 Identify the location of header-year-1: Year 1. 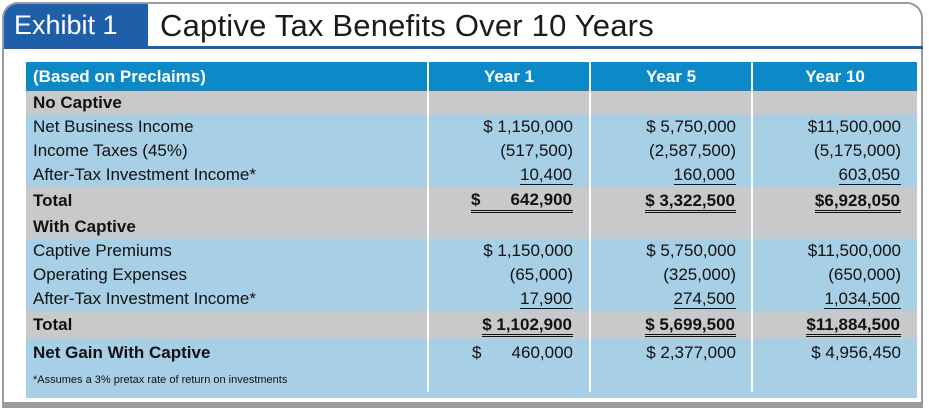
(508, 76).